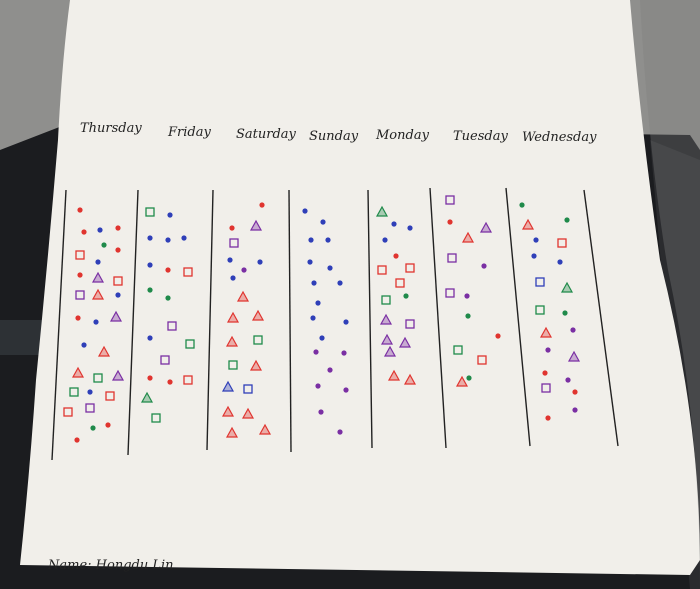  Describe the element at coordinates (670, 294) in the screenshot. I see `paper-shadow` at that location.